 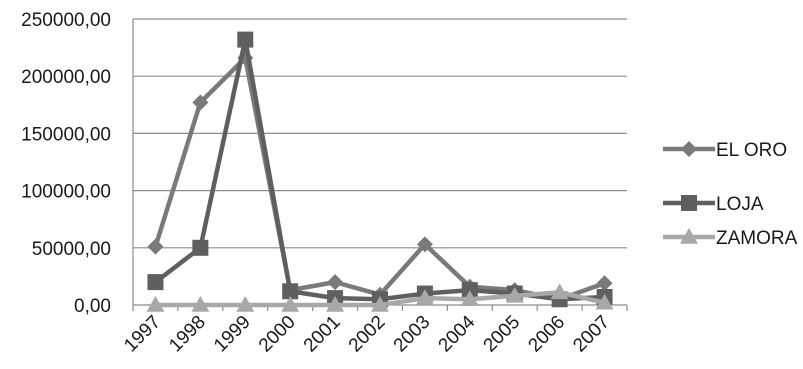 I want to click on y-tick-label: 250000,00, so click(x=66, y=20).